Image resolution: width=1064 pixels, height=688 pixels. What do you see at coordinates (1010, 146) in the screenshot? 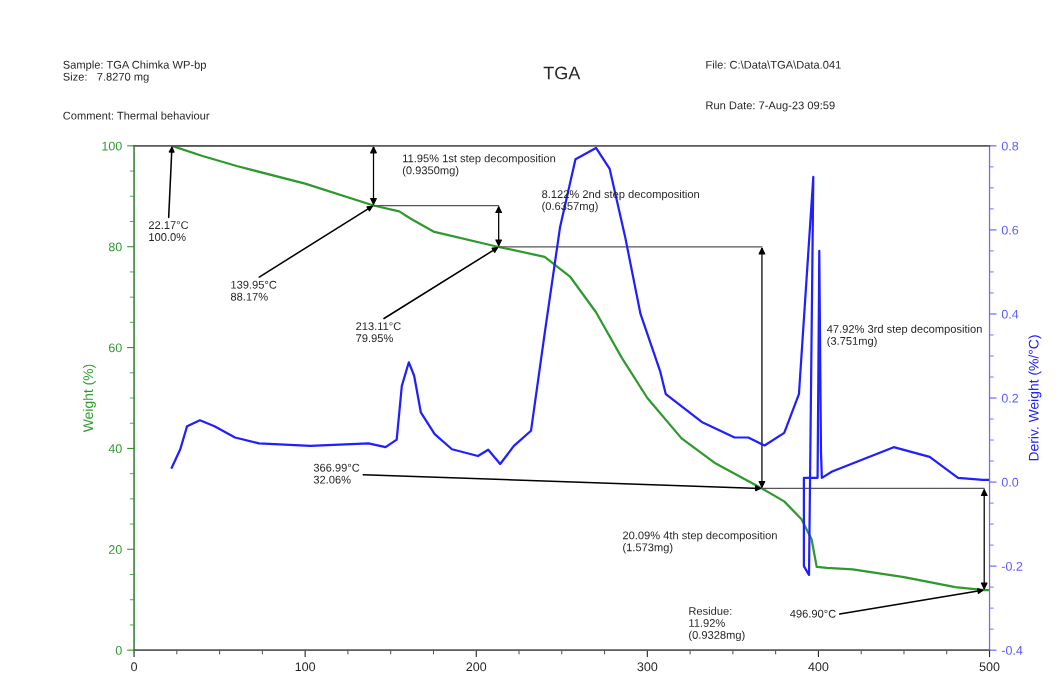
I see `y2-tick-label: 0.8` at bounding box center [1010, 146].